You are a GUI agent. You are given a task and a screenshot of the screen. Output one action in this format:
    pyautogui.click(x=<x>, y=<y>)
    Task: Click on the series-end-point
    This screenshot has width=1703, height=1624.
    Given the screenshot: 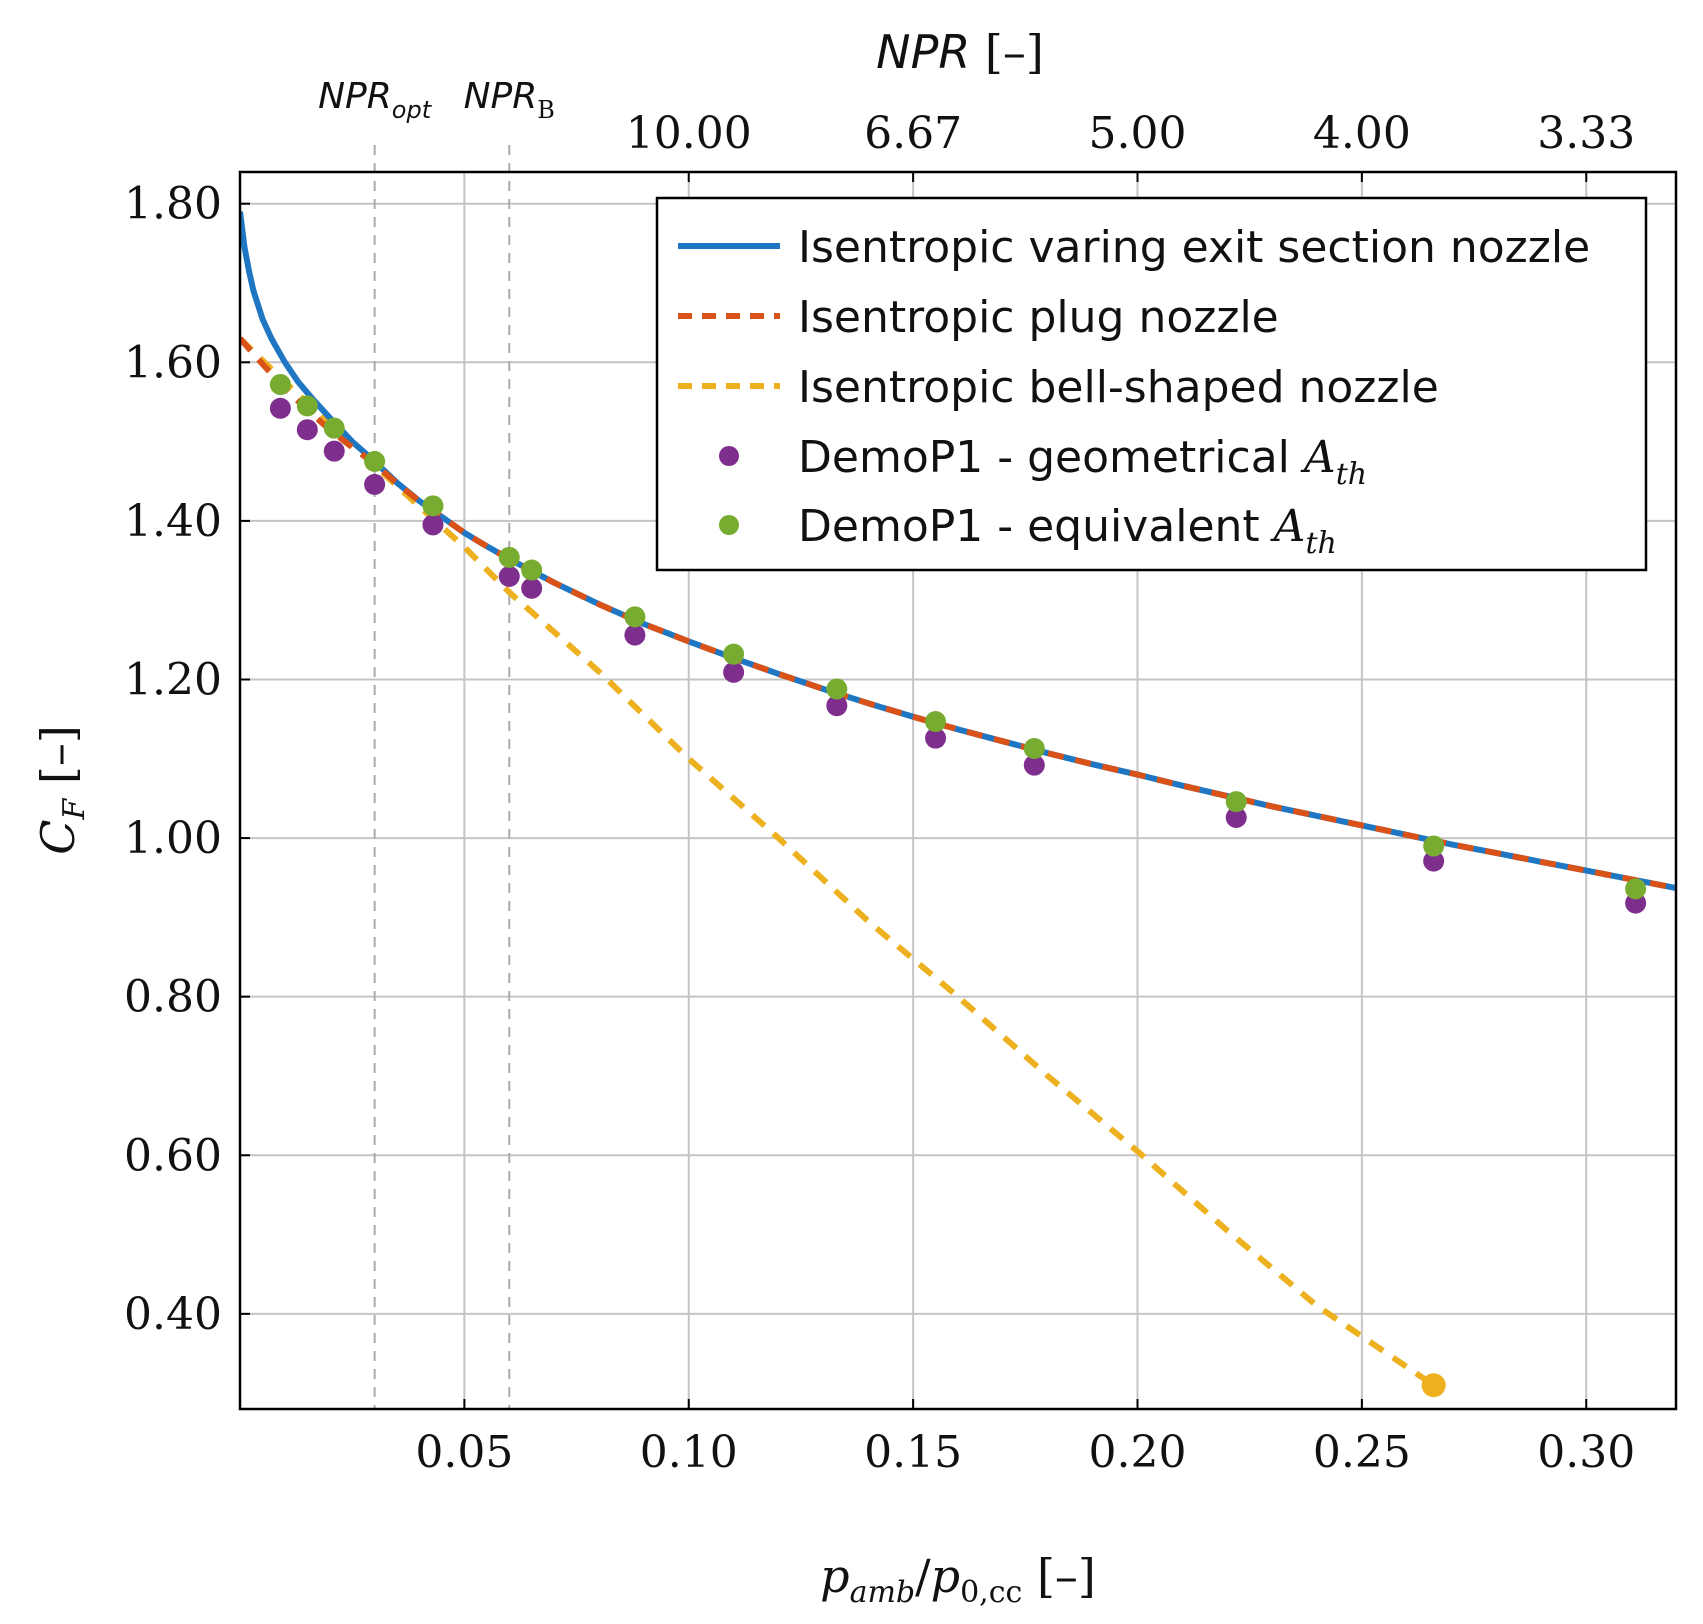 What is the action you would take?
    pyautogui.click(x=1433, y=1385)
    